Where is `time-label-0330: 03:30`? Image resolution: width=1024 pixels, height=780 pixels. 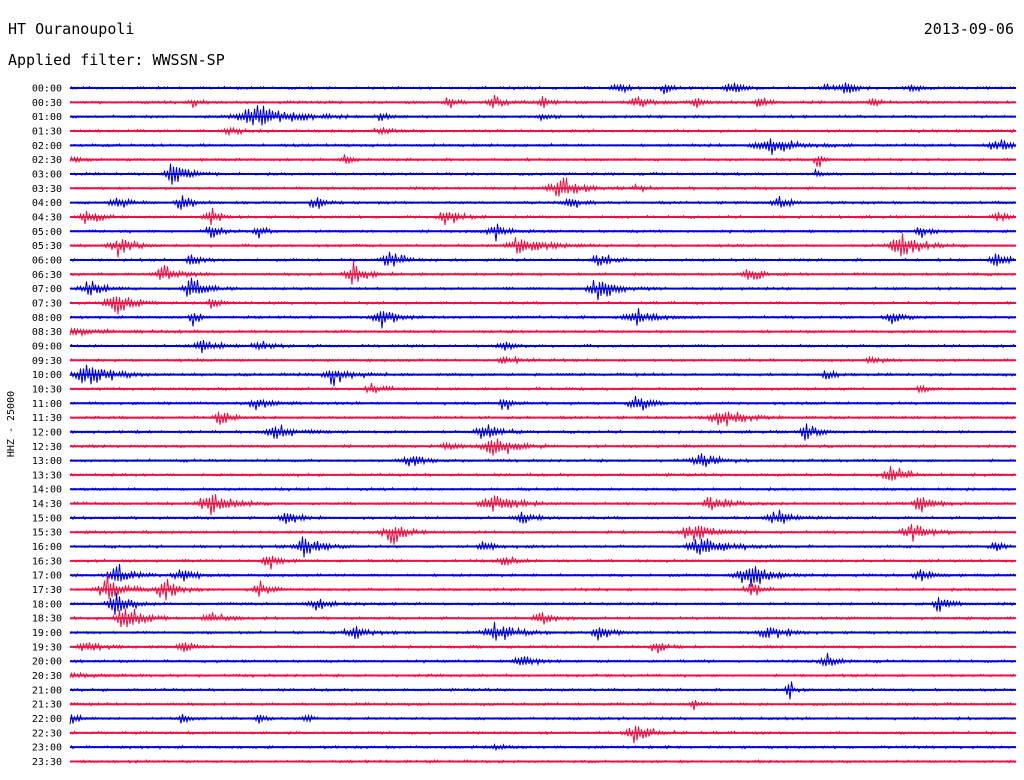
time-label-0330: 03:30 is located at coordinates (47, 189).